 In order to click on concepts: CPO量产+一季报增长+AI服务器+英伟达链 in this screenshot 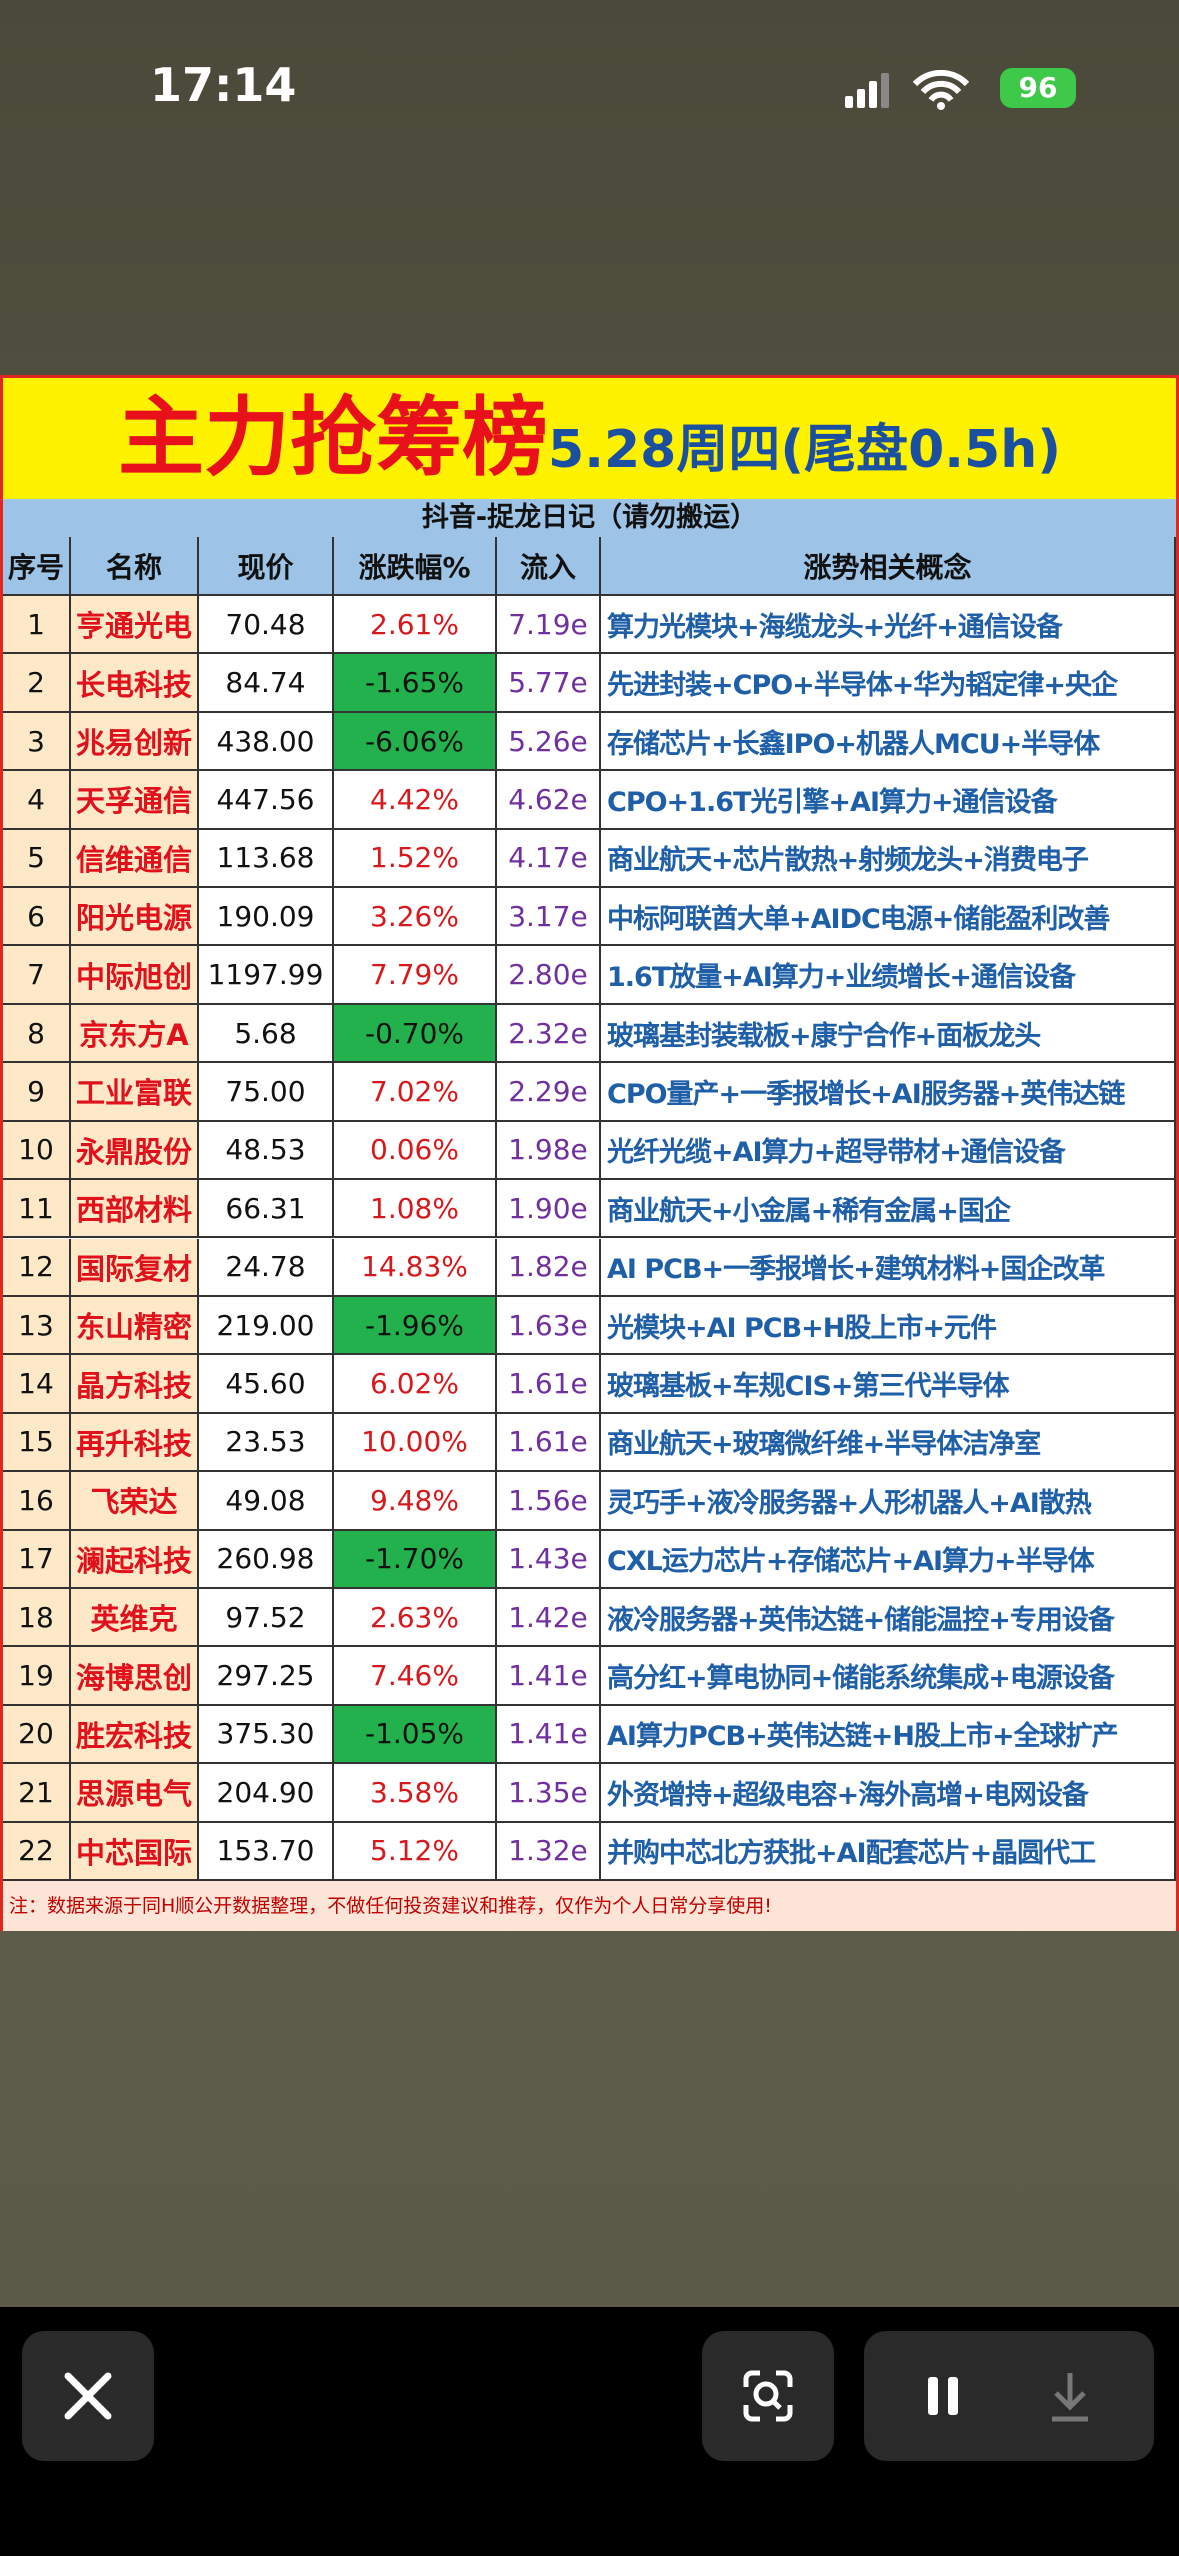, I will do `click(888, 1092)`.